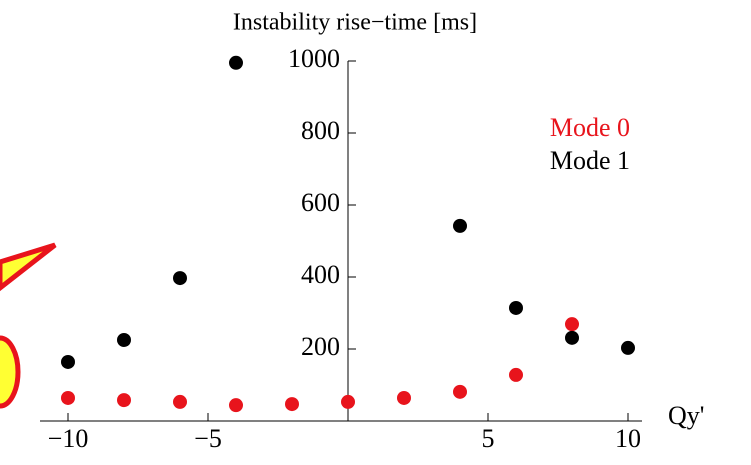 This screenshot has width=751, height=465. What do you see at coordinates (68, 438) in the screenshot?
I see `x-tick-label: −10` at bounding box center [68, 438].